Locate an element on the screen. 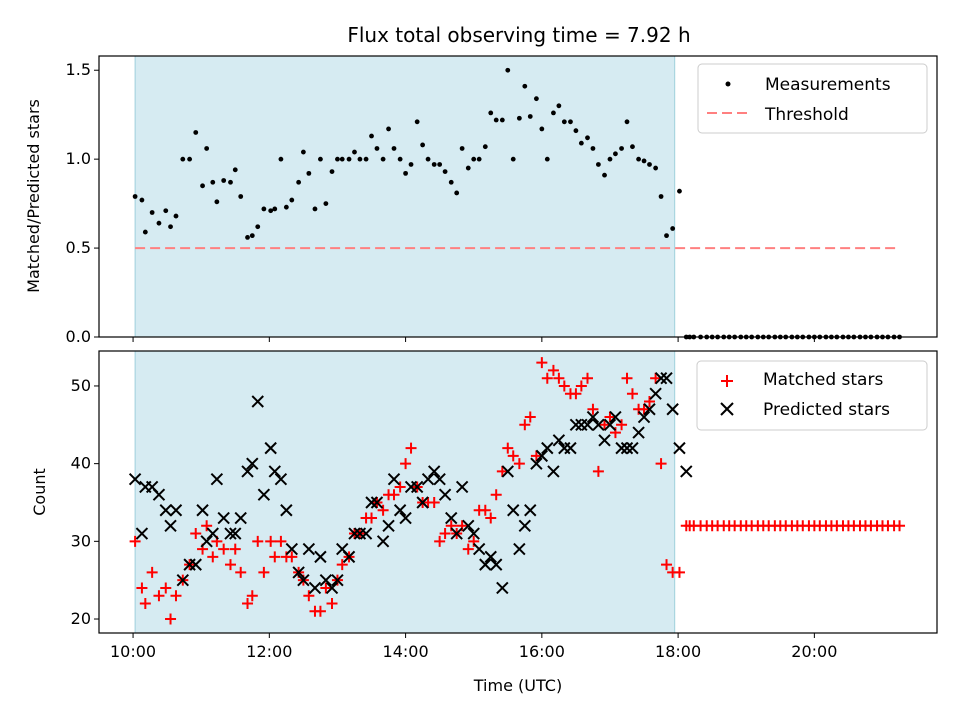 This screenshot has width=960, height=720. top-legend: Measurements Threshold is located at coordinates (812, 98).